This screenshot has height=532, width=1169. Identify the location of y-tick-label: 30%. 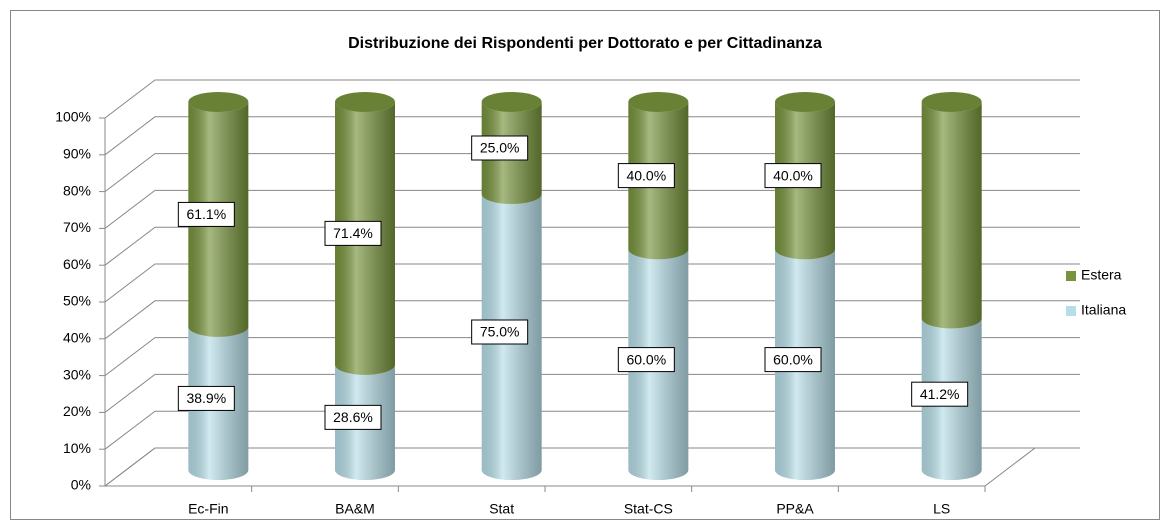
(77, 374).